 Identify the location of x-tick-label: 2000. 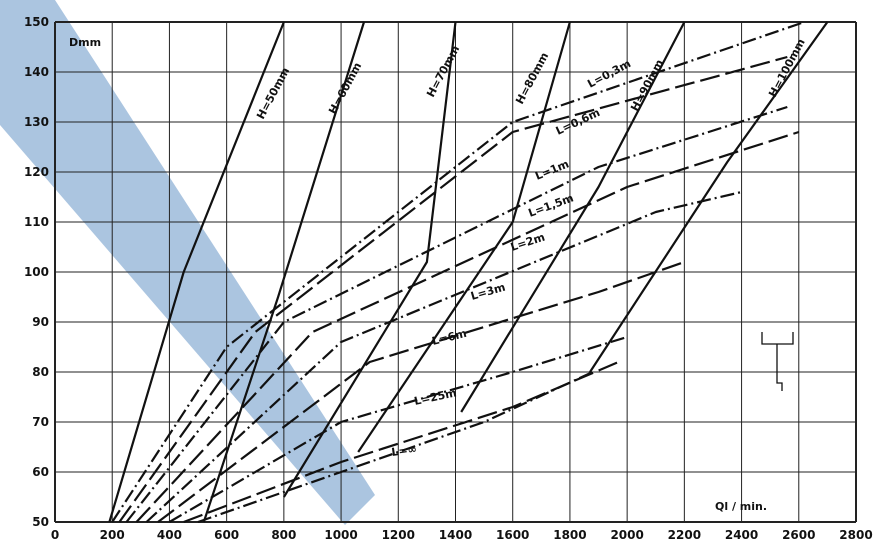
(626, 535).